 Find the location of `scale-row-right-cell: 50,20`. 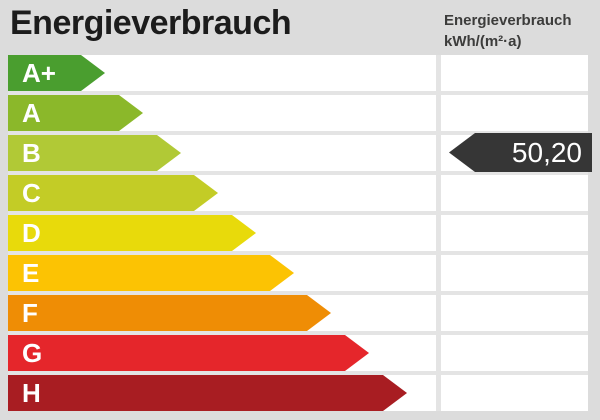

scale-row-right-cell: 50,20 is located at coordinates (516, 152).